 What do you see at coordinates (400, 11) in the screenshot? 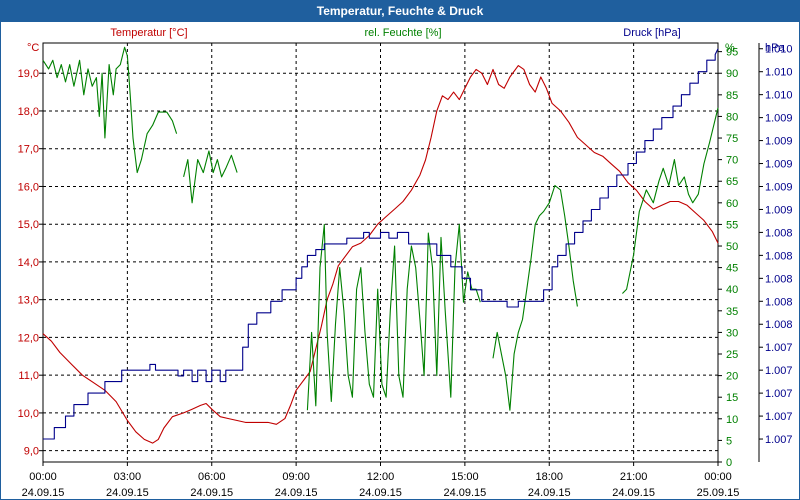
I see `chart-title: Temperatur, Feuchte & Druck` at bounding box center [400, 11].